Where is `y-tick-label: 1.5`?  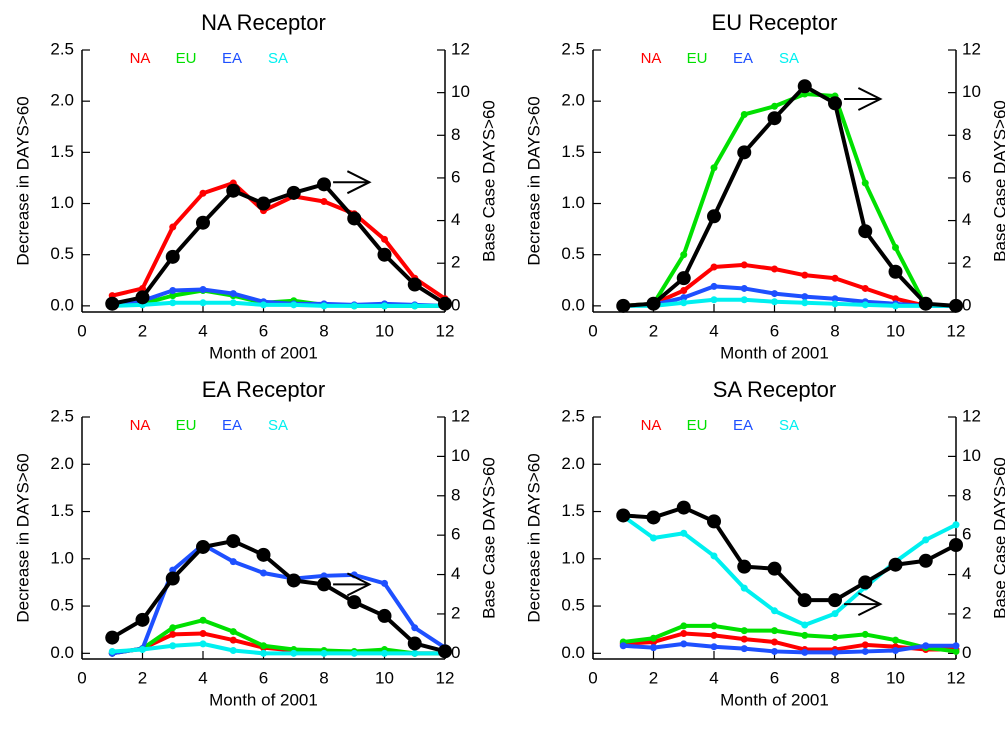 y-tick-label: 1.5 is located at coordinates (62, 510).